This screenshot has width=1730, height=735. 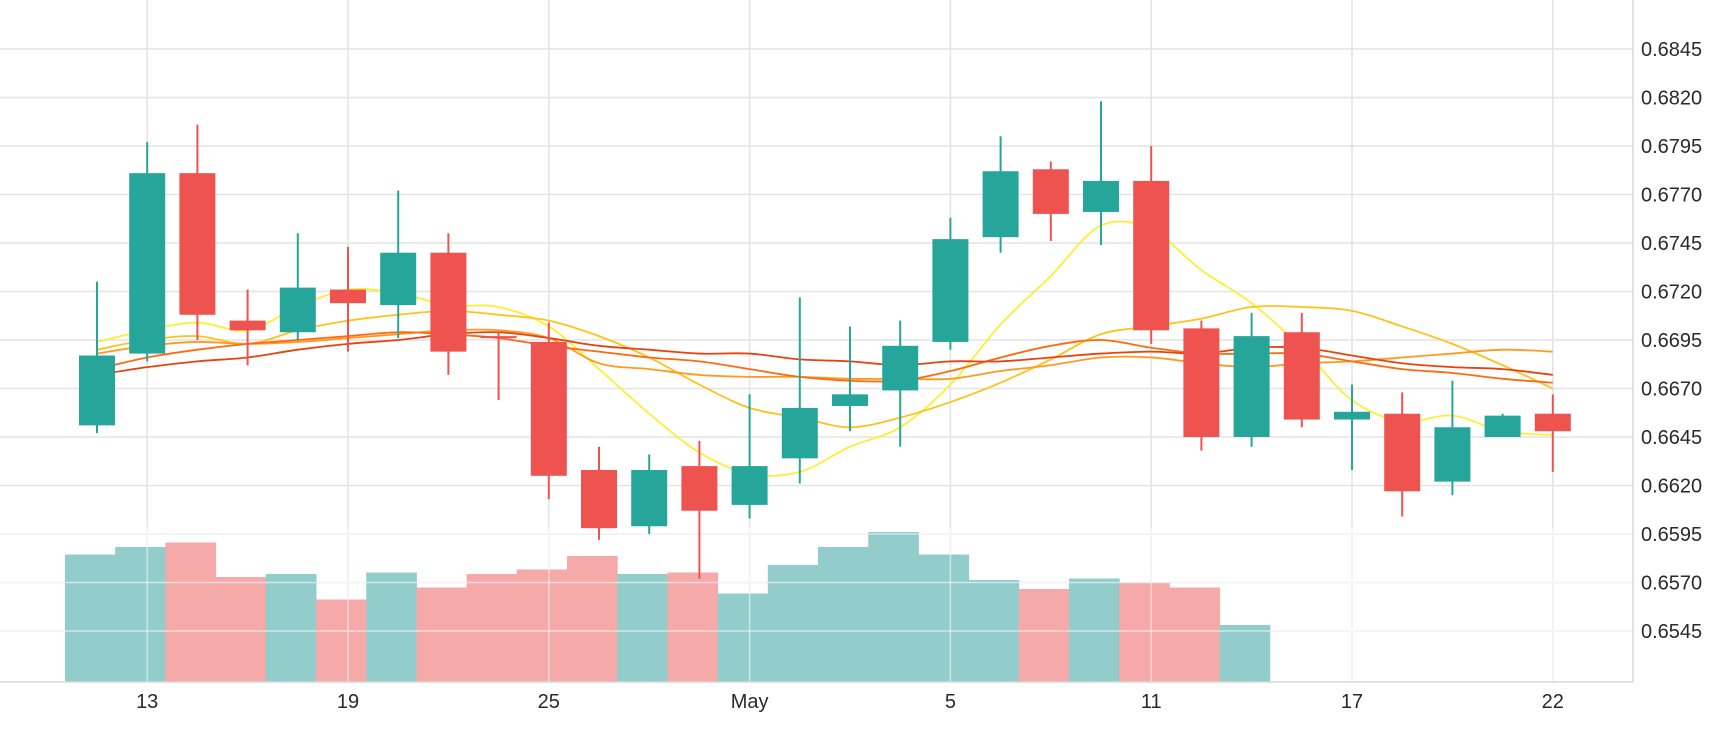 What do you see at coordinates (816, 697) in the screenshot?
I see `x-axis: 13 19 25 May 5 11 17 22` at bounding box center [816, 697].